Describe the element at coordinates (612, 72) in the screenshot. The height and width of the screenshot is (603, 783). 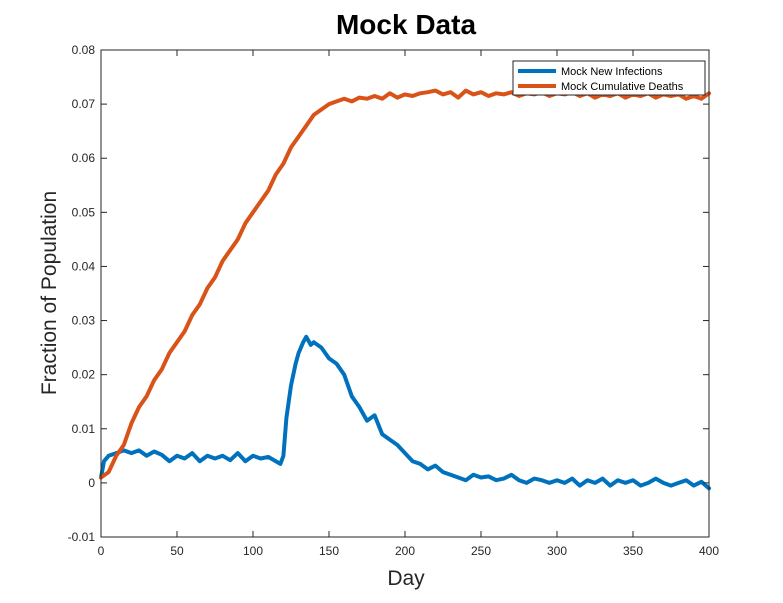
I see `legend-label-1: Mock New Infections` at that location.